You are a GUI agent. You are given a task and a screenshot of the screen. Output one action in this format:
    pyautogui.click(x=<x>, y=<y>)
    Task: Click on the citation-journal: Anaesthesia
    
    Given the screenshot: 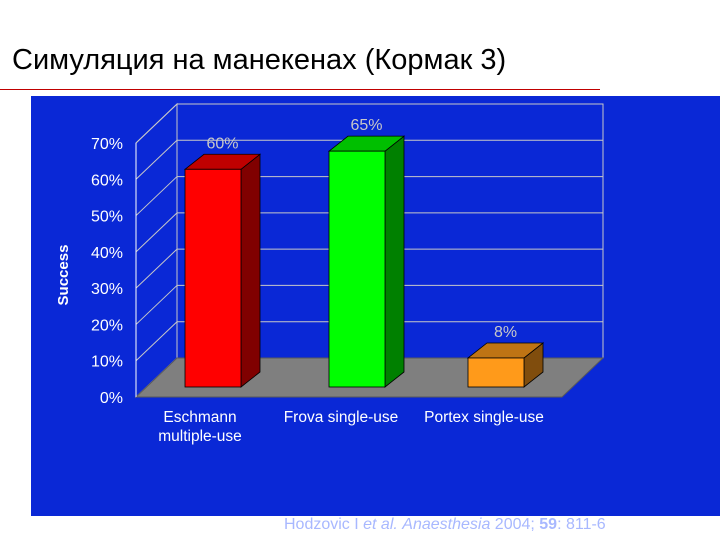 What is the action you would take?
    pyautogui.click(x=446, y=524)
    